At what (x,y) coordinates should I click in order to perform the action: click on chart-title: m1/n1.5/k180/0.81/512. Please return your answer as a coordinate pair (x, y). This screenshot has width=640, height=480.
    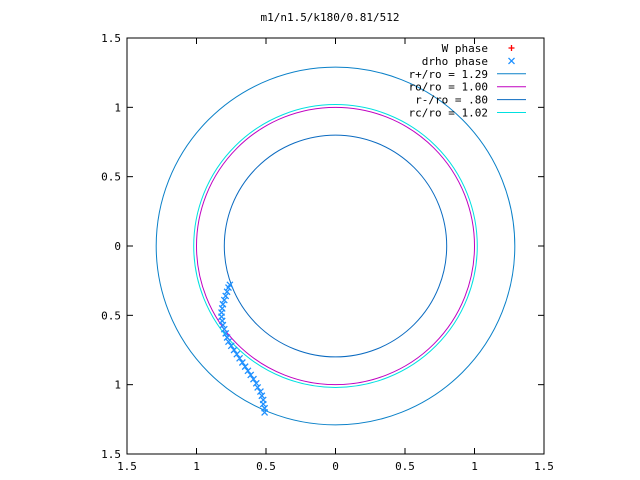
    Looking at the image, I should click on (329, 17).